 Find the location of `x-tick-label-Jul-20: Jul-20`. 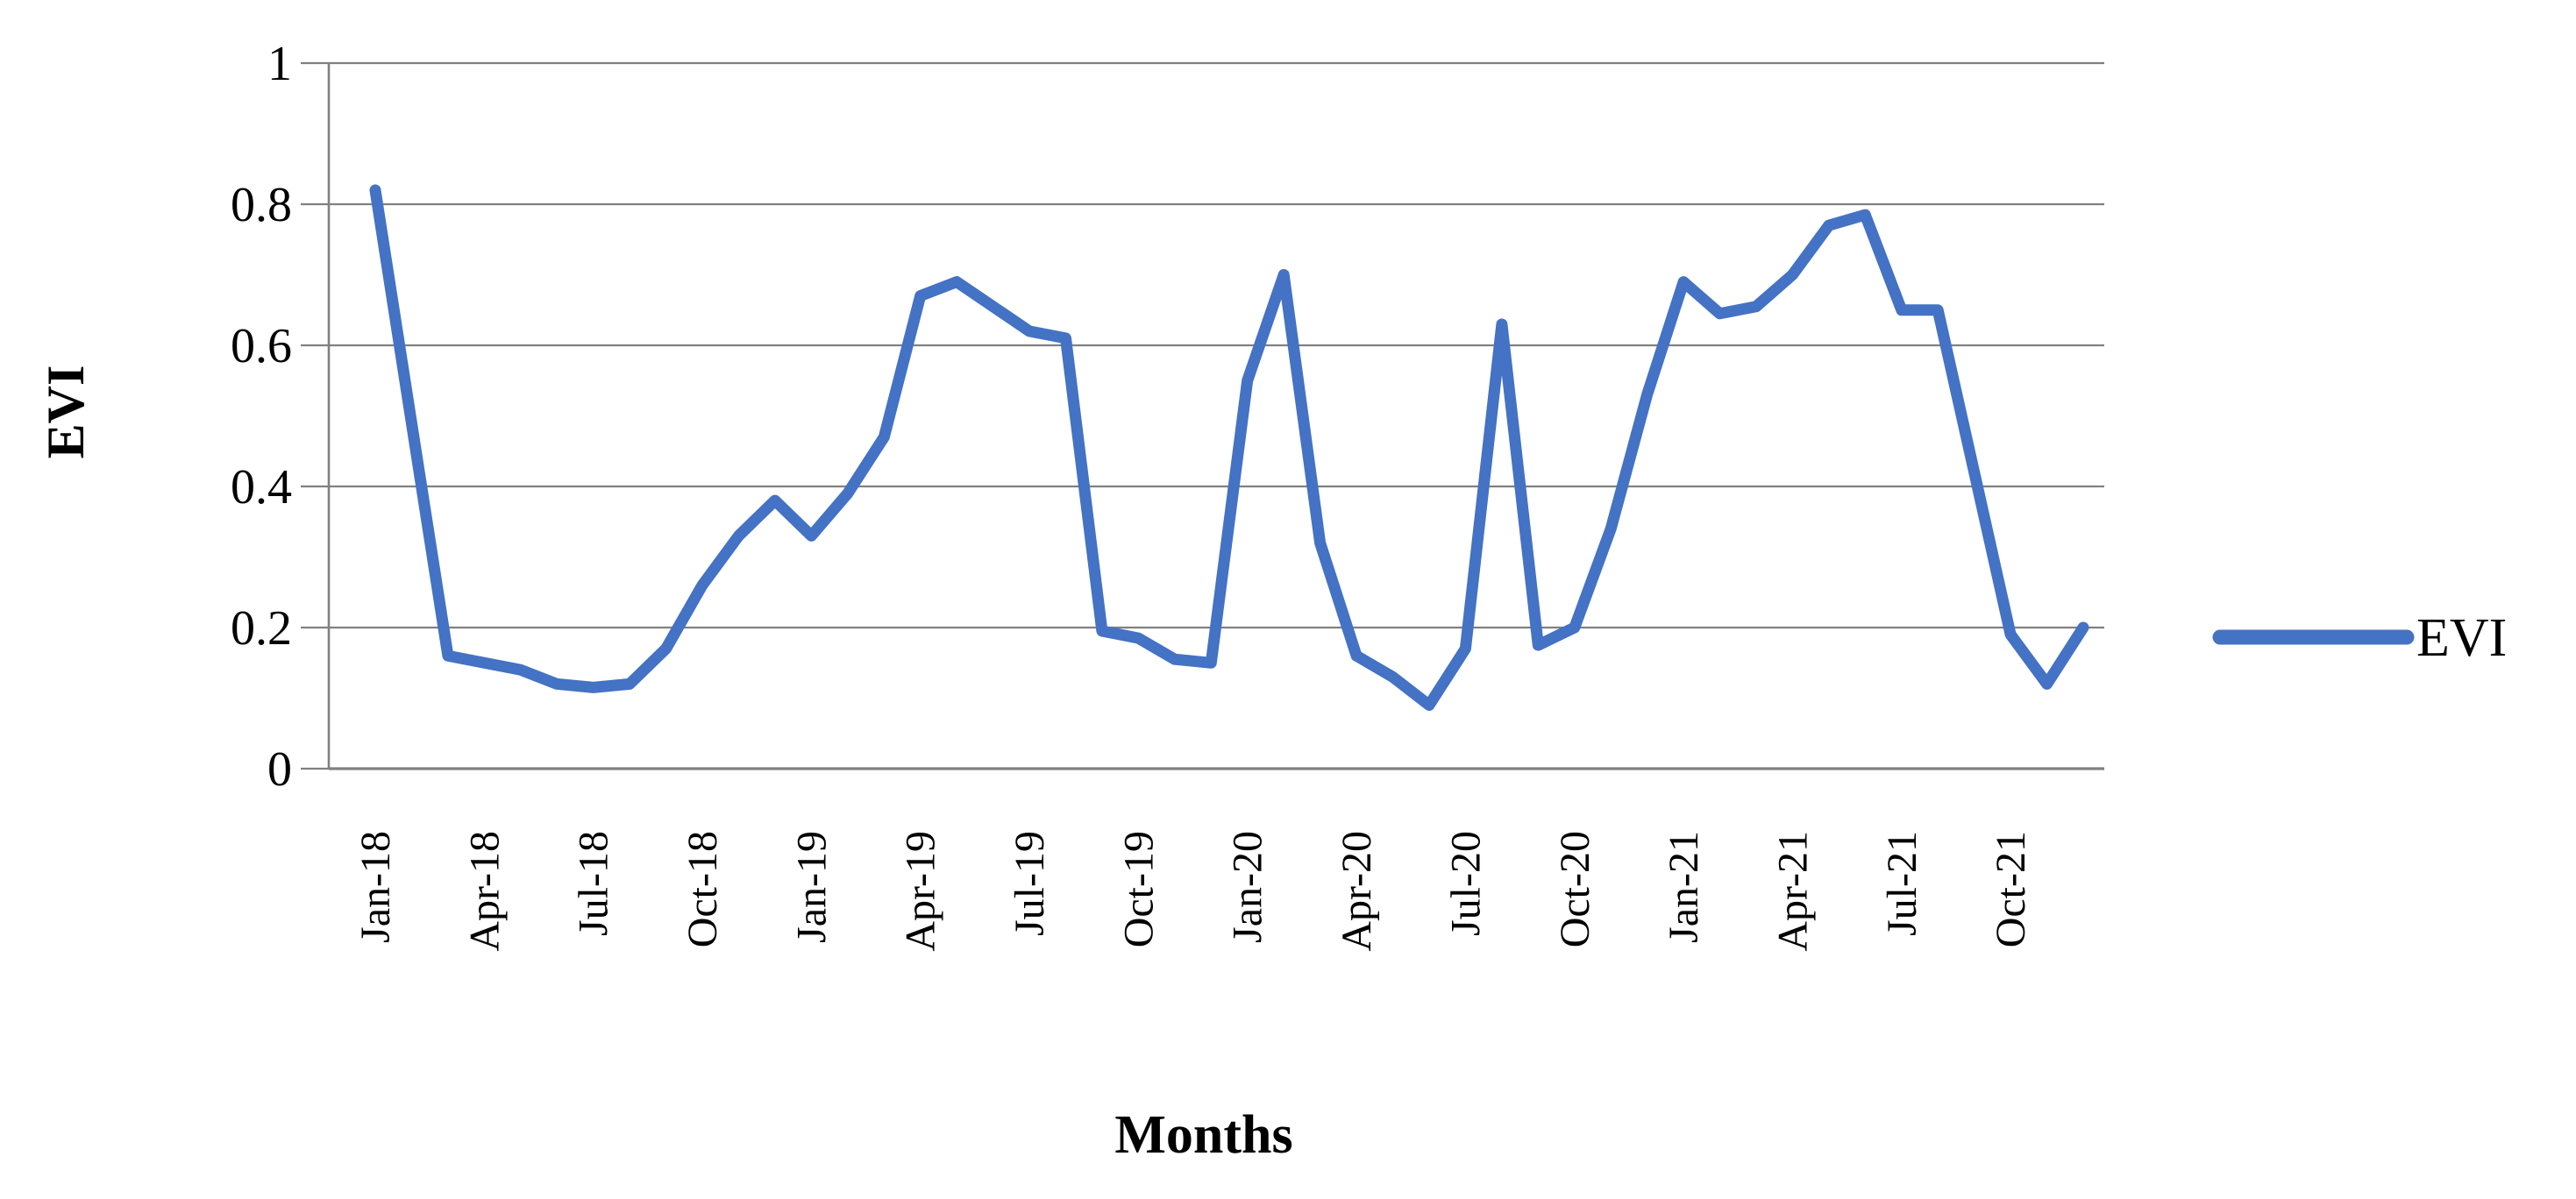

x-tick-label-Jul-20: Jul-20 is located at coordinates (1465, 883).